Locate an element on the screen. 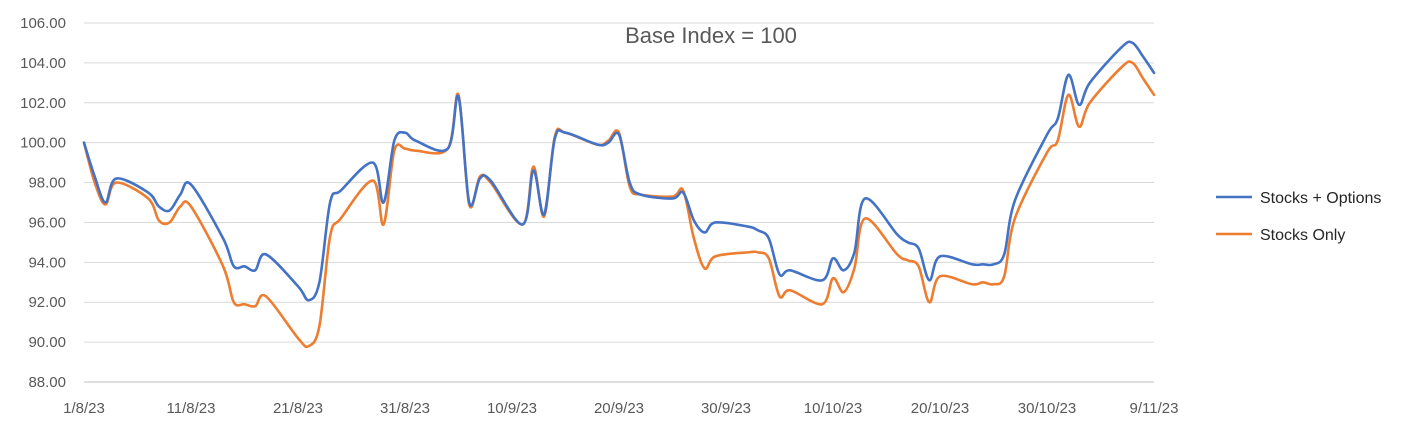 Image resolution: width=1423 pixels, height=430 pixels. legend-label: Stocks Only is located at coordinates (1302, 235).